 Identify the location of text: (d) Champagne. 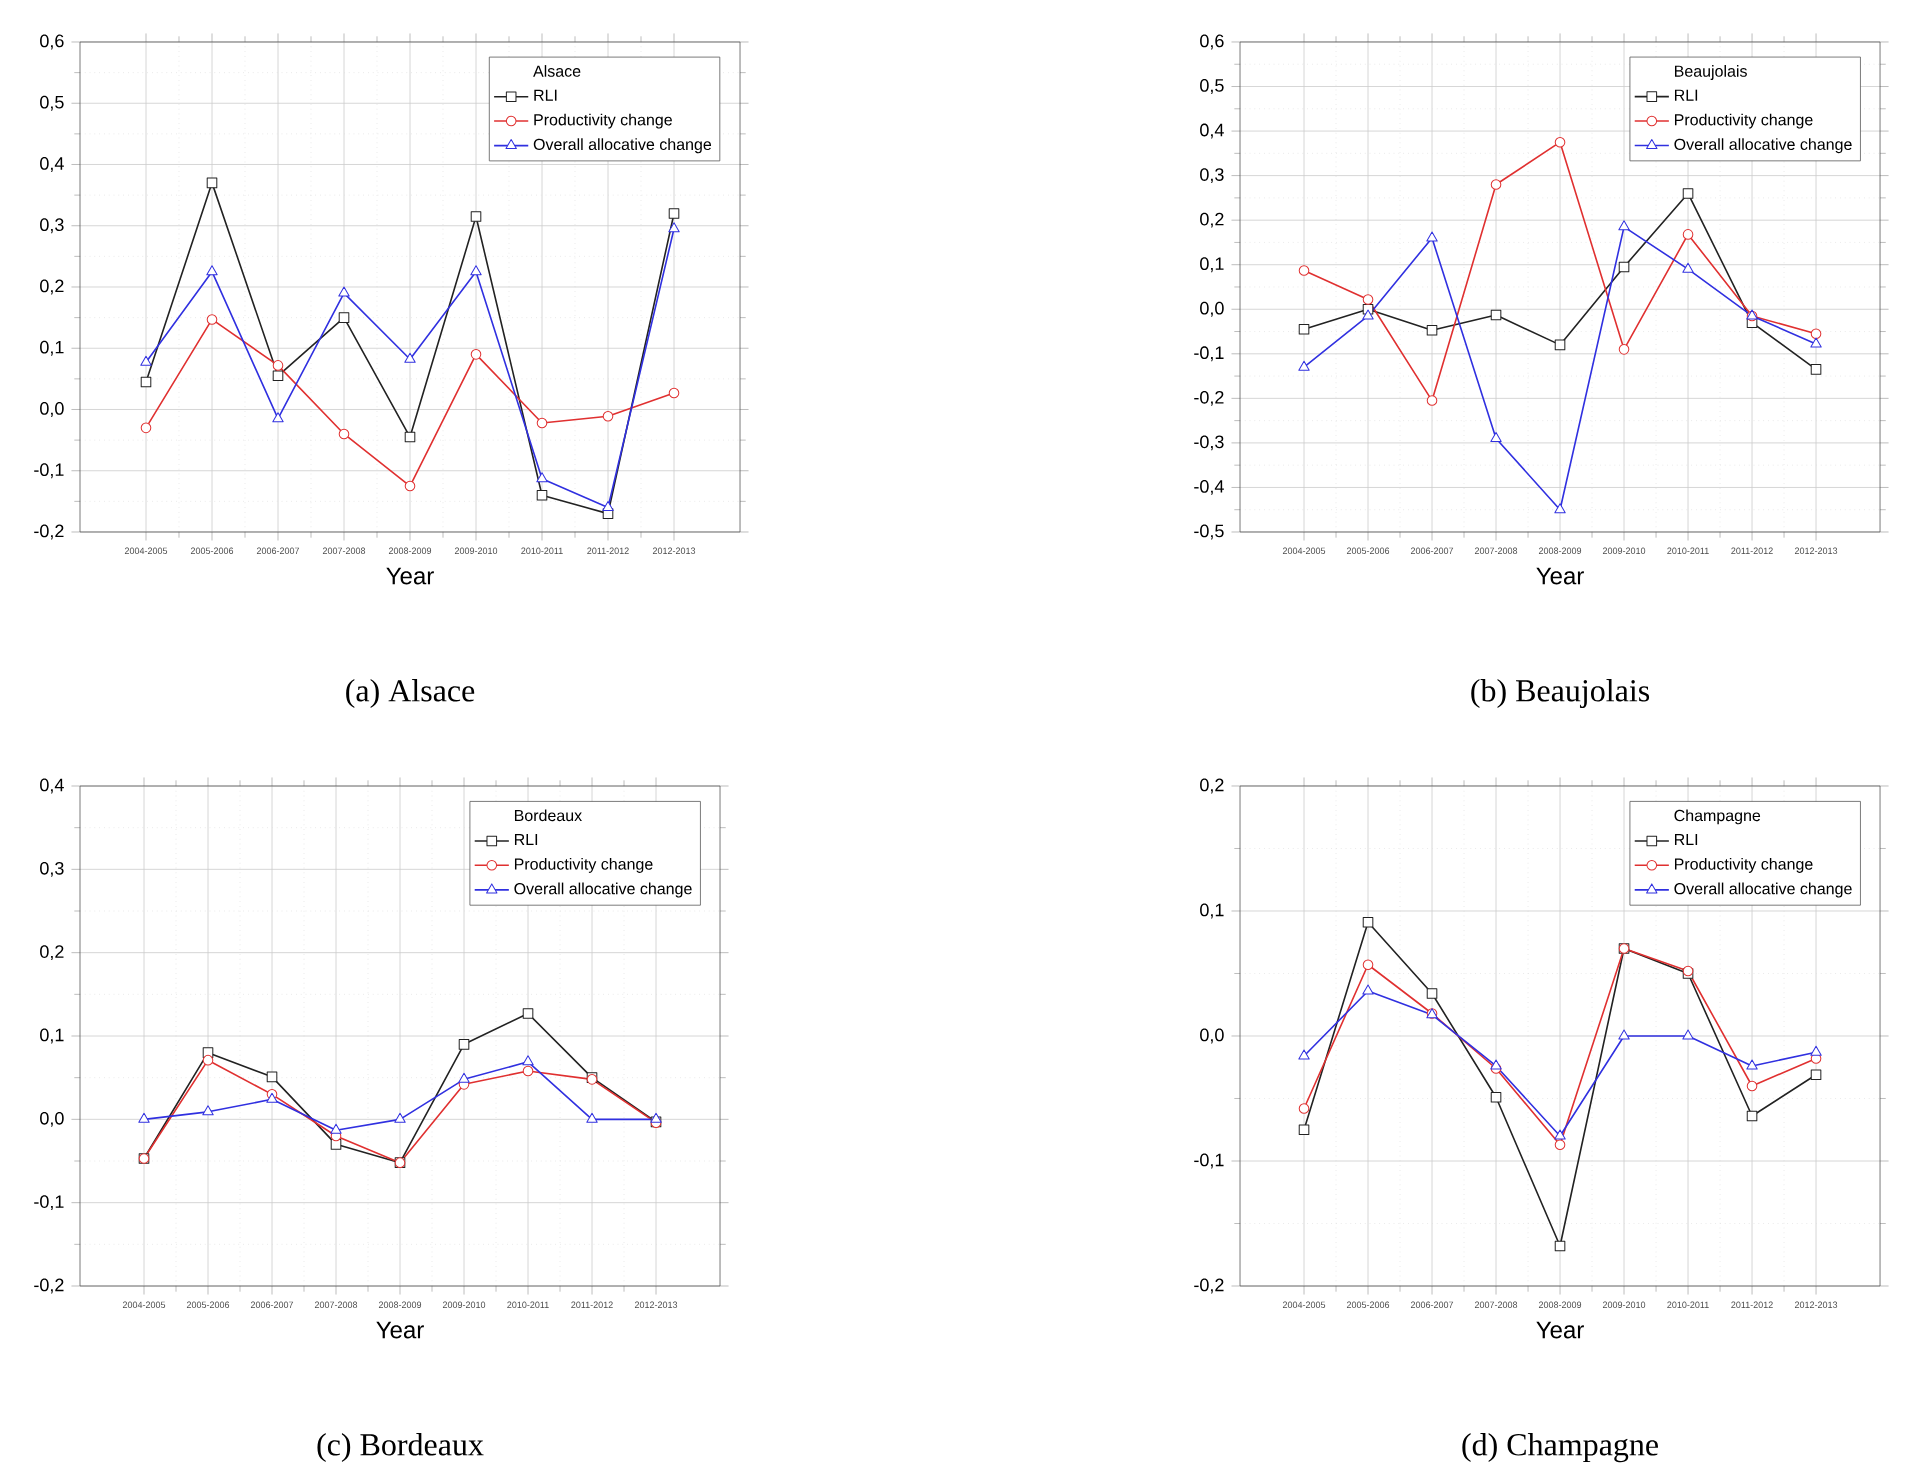
(1560, 1448).